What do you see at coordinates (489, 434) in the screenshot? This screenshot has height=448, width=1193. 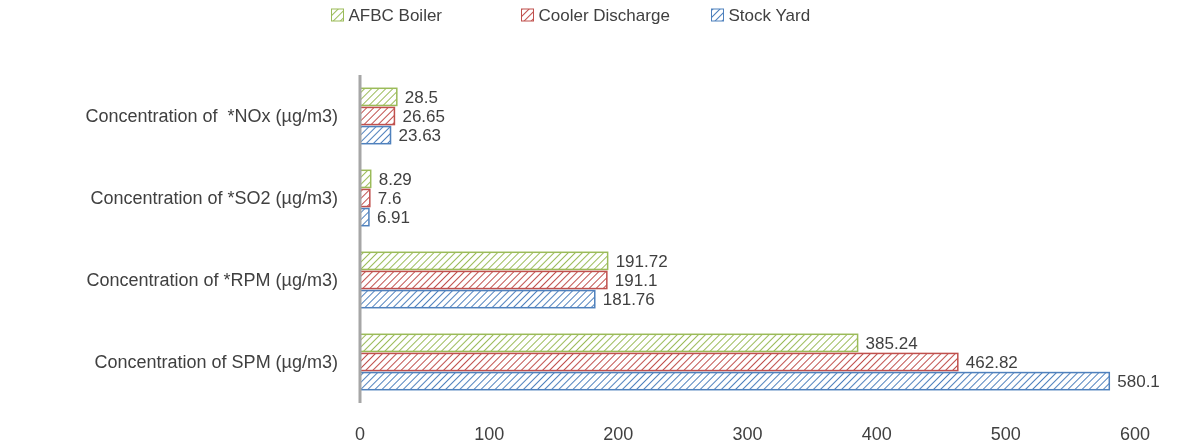 I see `x-tick-label: 100` at bounding box center [489, 434].